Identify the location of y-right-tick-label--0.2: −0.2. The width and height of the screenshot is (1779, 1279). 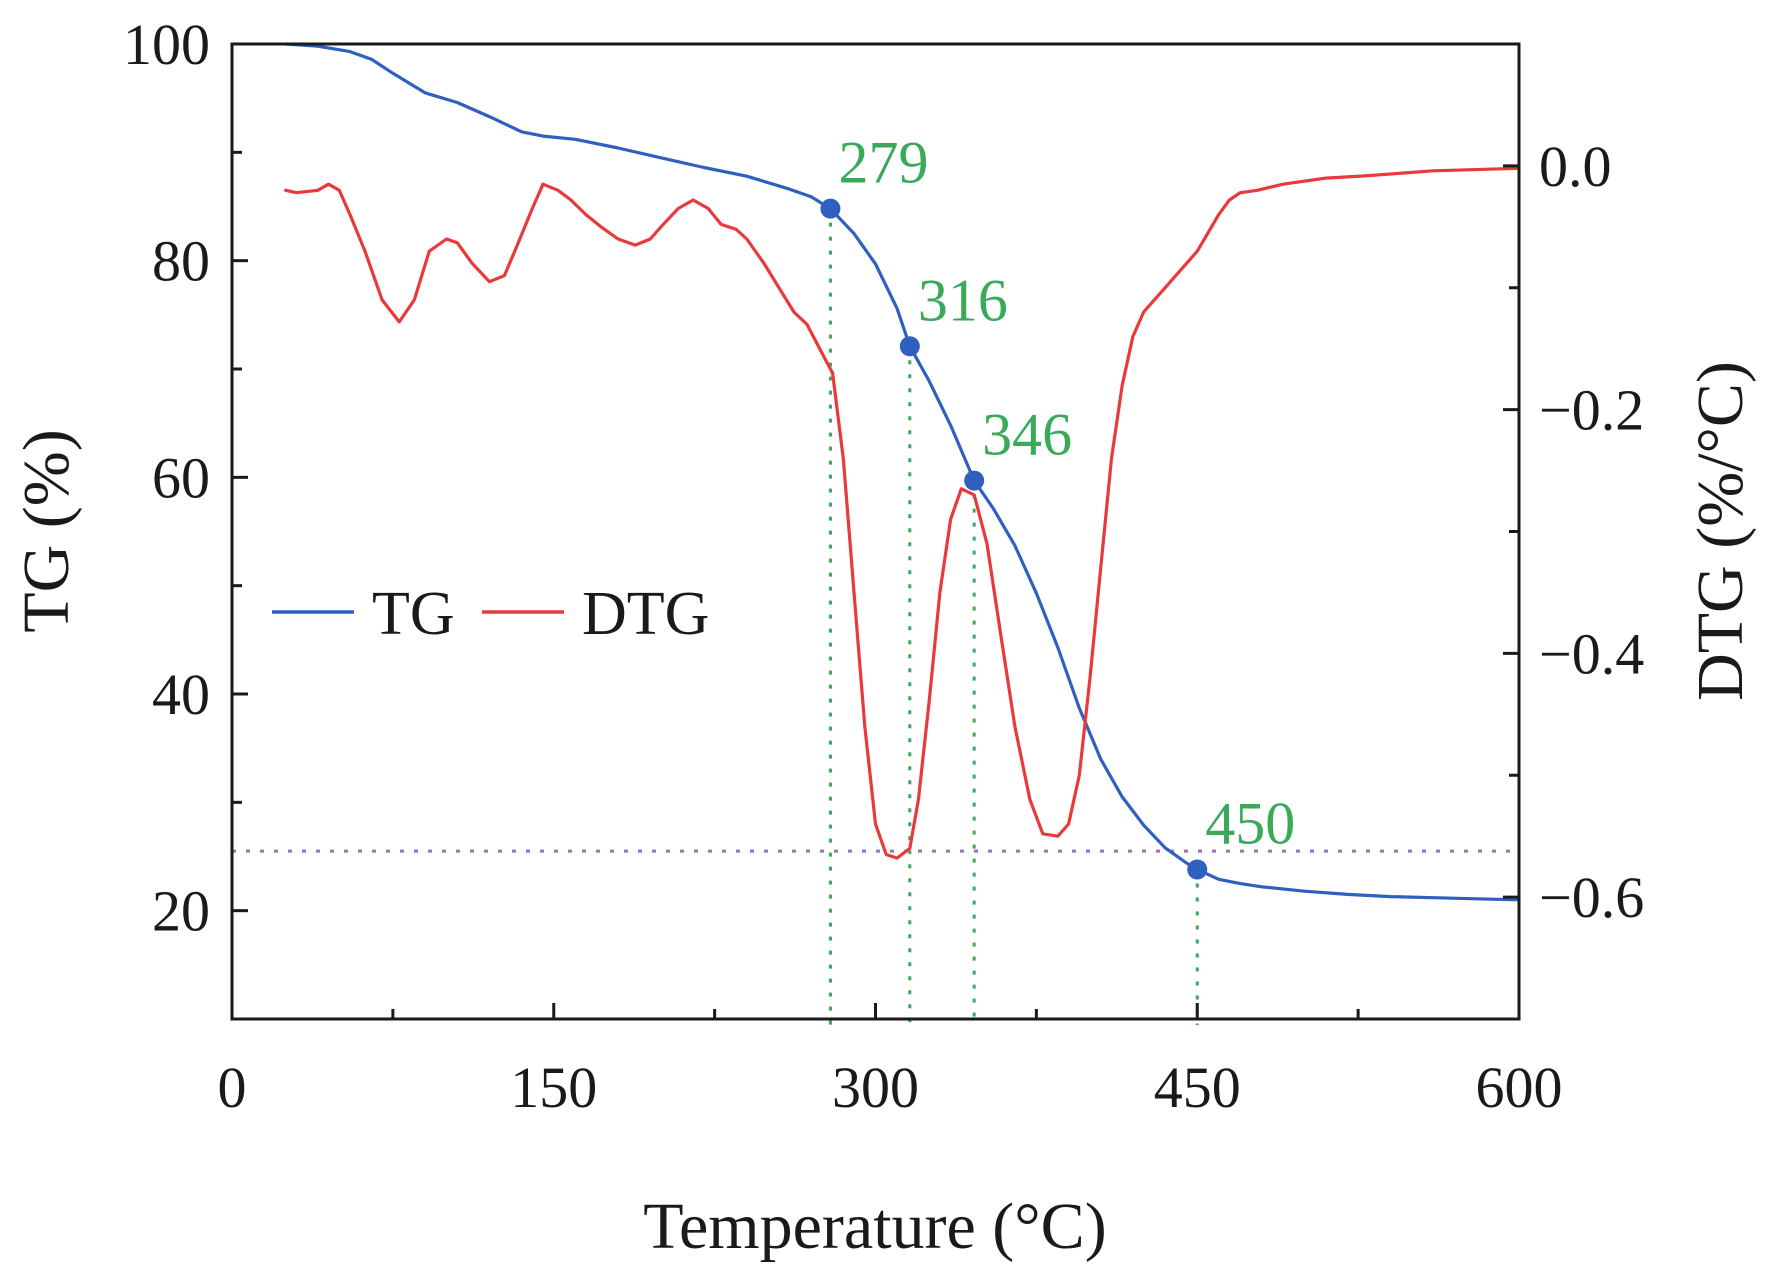
(1591, 410).